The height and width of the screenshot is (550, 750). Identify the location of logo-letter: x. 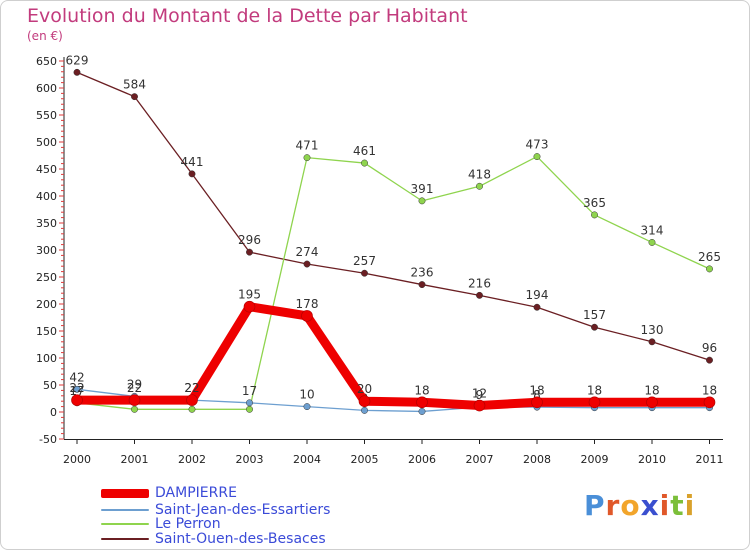
(650, 505).